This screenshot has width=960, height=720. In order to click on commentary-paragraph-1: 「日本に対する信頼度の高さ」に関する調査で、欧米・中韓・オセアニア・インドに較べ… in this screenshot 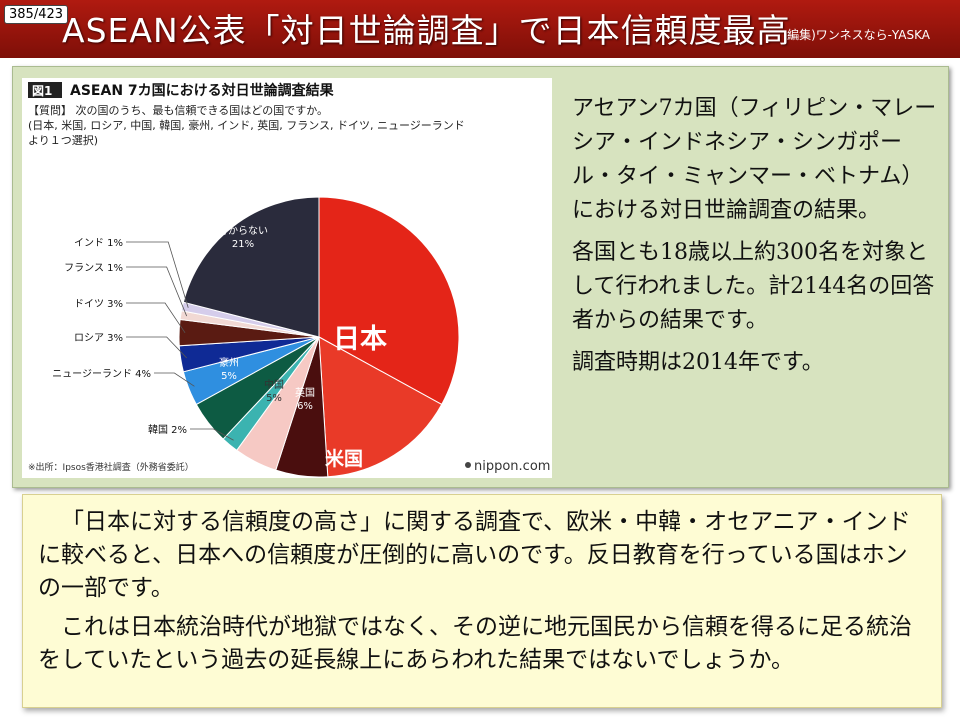, I will do `click(474, 555)`.